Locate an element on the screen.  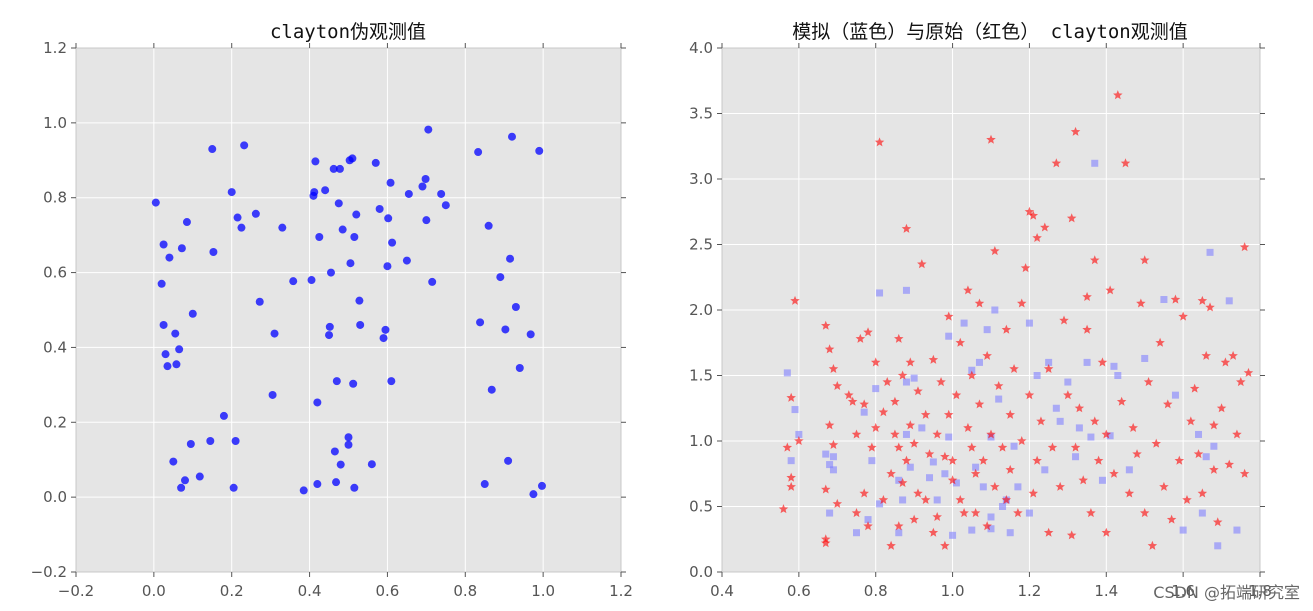
chart-title-left: clayton伪观测值 is located at coordinates (348, 32).